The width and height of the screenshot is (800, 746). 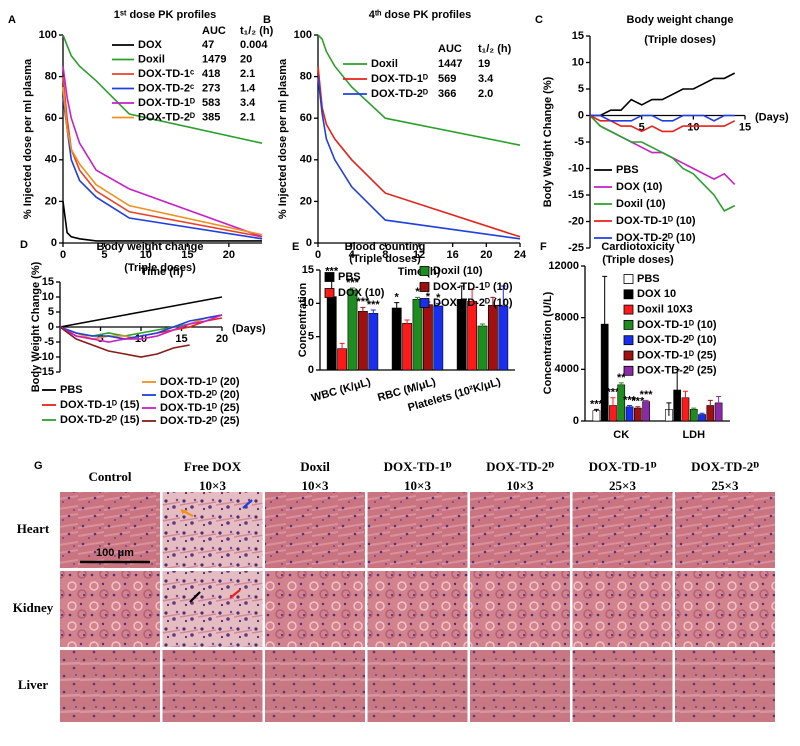 What do you see at coordinates (160, 268) in the screenshot?
I see `chart-subtitle: (Triple doses)` at bounding box center [160, 268].